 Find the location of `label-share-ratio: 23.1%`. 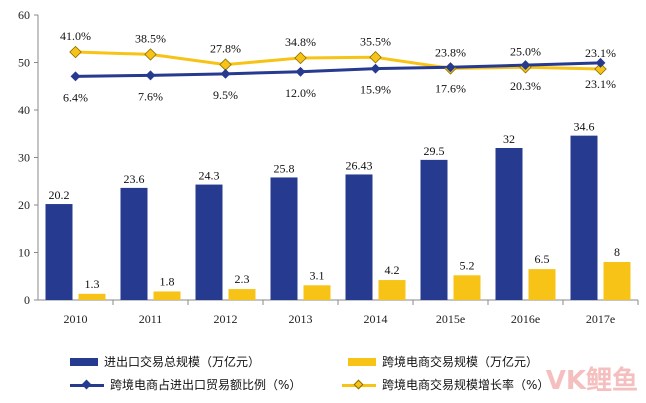

label-share-ratio: 23.1% is located at coordinates (600, 84).